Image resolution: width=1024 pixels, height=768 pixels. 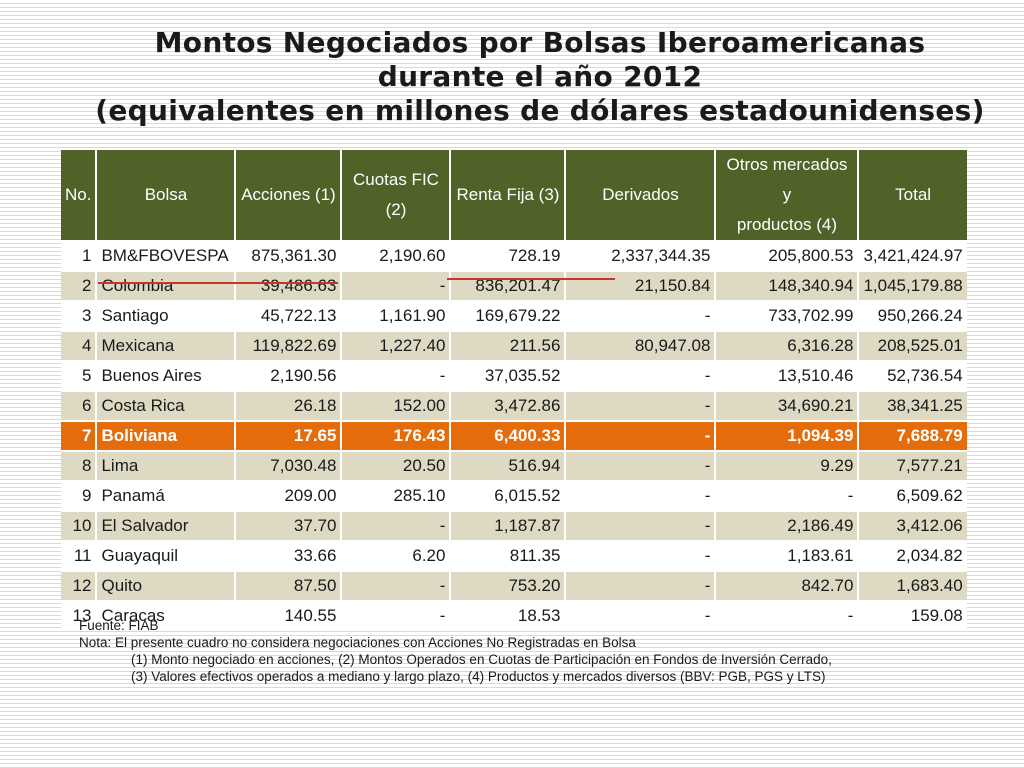 I want to click on table-cell: 2,190.60, so click(x=397, y=255).